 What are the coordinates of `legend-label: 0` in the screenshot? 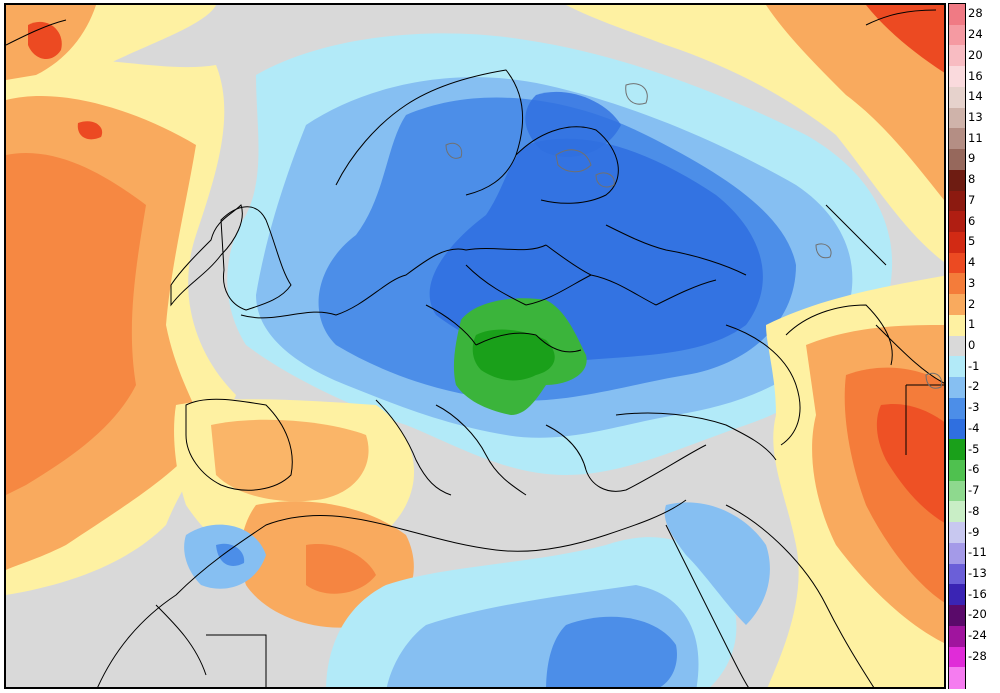 It's located at (972, 345).